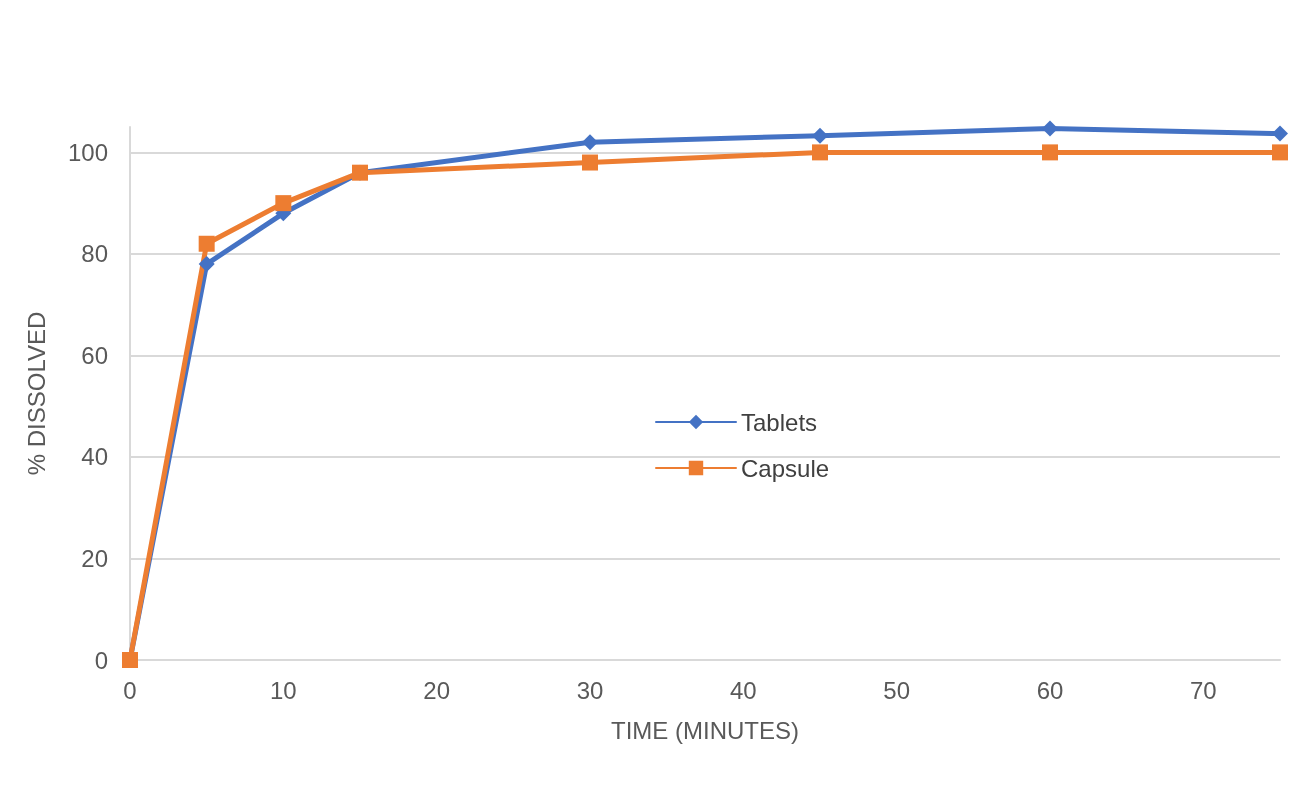 This screenshot has width=1304, height=793. I want to click on x-tick-label: 70, so click(1203, 690).